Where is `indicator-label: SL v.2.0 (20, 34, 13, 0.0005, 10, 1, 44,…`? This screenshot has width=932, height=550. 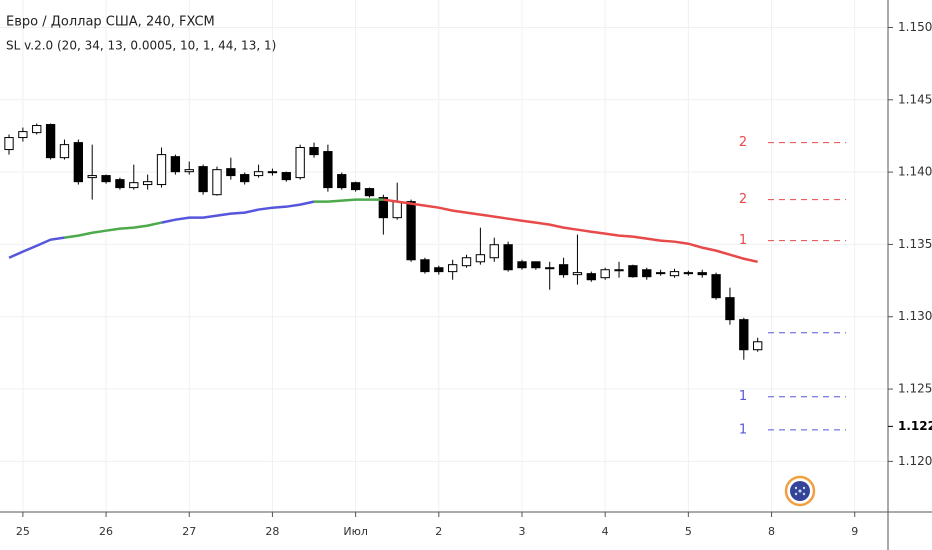 indicator-label: SL v.2.0 (20, 34, 13, 0.0005, 10, 1, 44,… is located at coordinates (141, 46).